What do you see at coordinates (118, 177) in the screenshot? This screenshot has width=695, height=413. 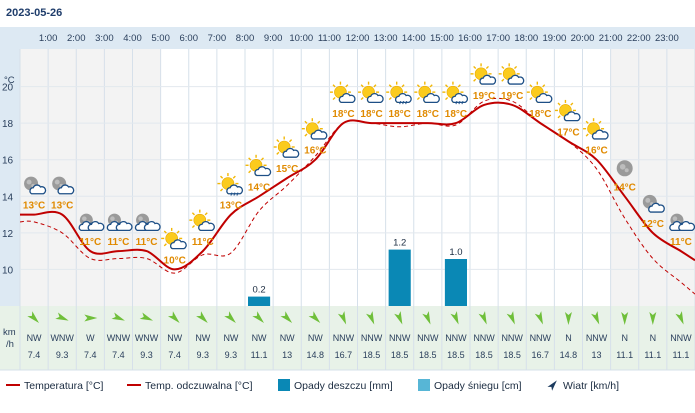 I see `night-column` at bounding box center [118, 177].